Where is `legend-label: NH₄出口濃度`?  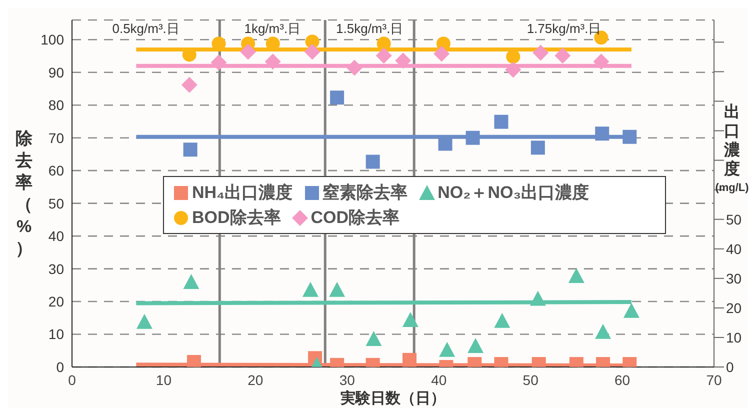 legend-label: NH₄出口濃度 is located at coordinates (242, 193).